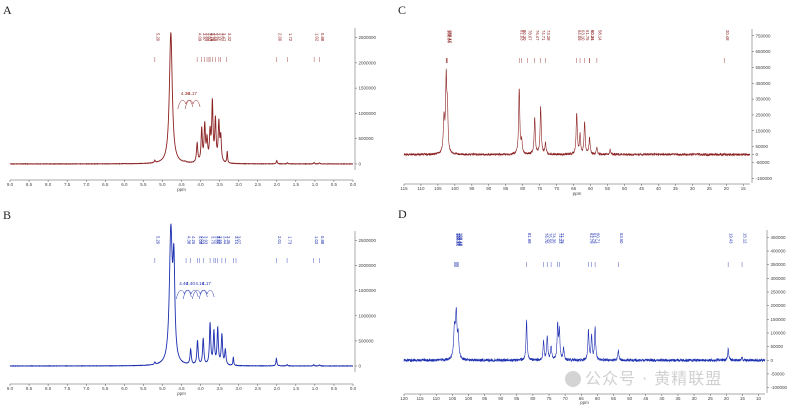  Describe the element at coordinates (368, 88) in the screenshot. I see `y-tick-label: 1500000` at that location.